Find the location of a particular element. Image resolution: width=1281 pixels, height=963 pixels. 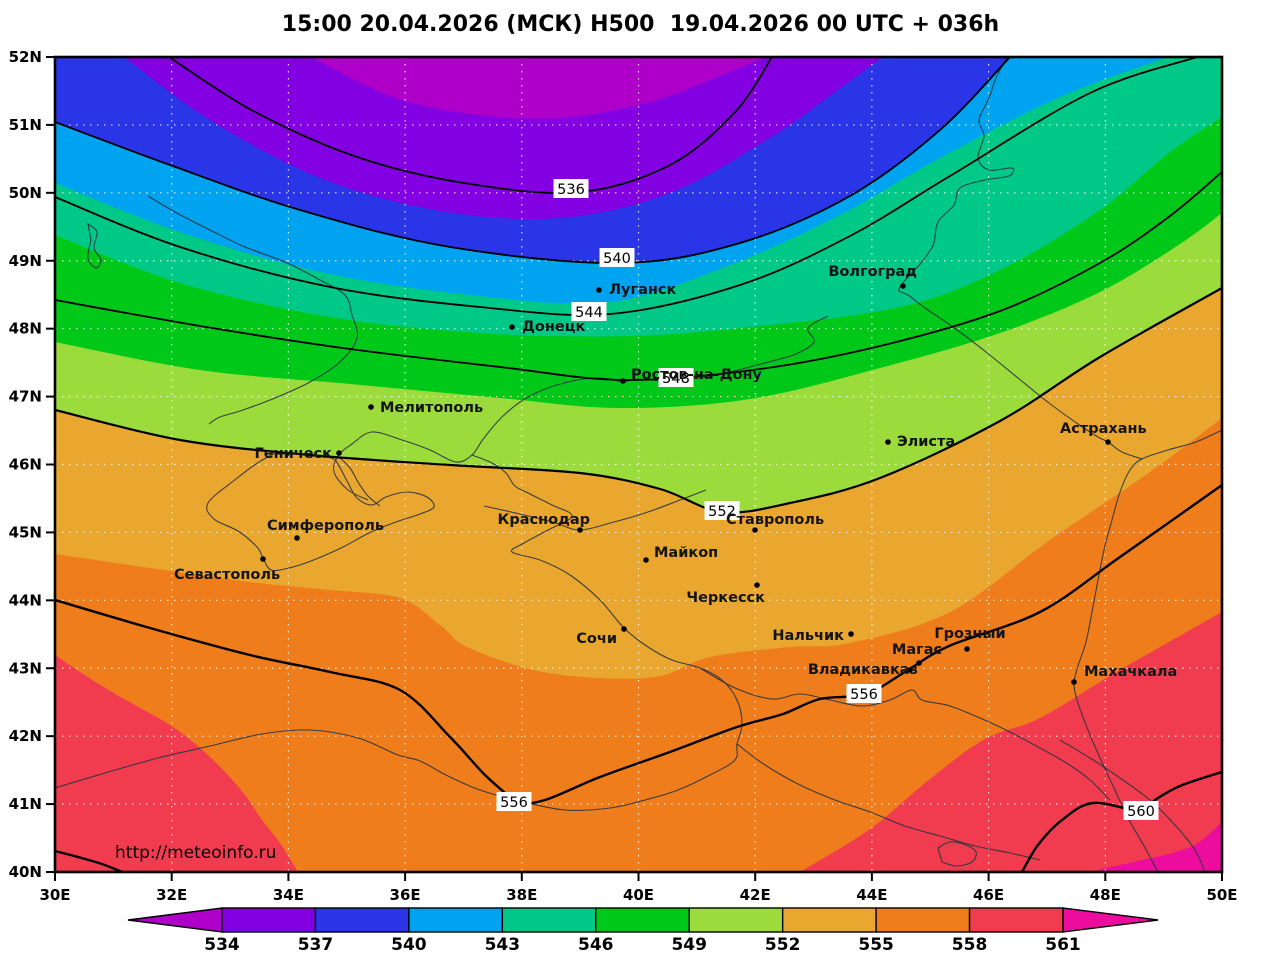

city-label: Нальчик is located at coordinates (808, 636).